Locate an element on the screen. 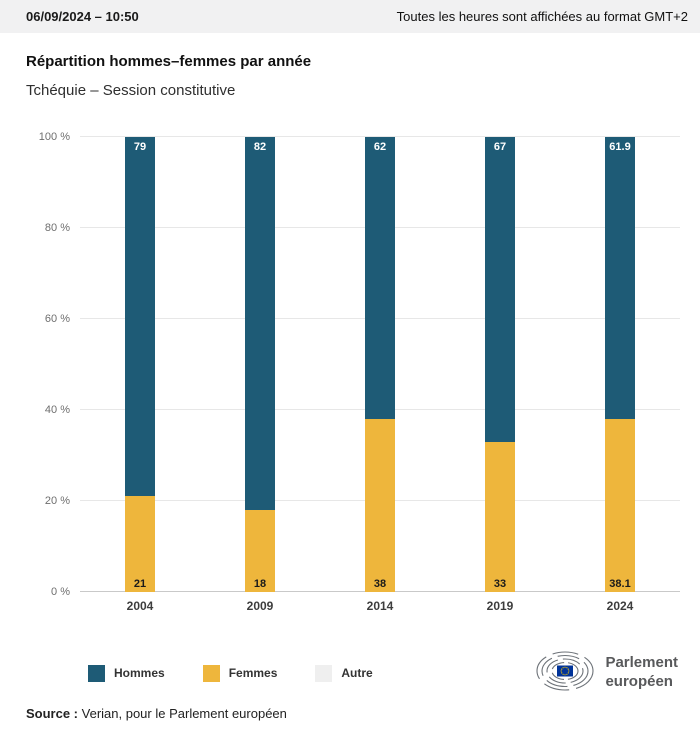 The width and height of the screenshot is (700, 731). bar-value-femmes-2014: 38 is located at coordinates (380, 584).